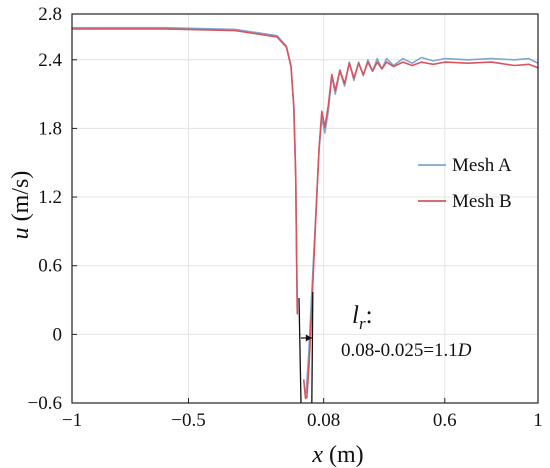 The width and height of the screenshot is (550, 468). I want to click on lr-subscript: r, so click(362, 323).